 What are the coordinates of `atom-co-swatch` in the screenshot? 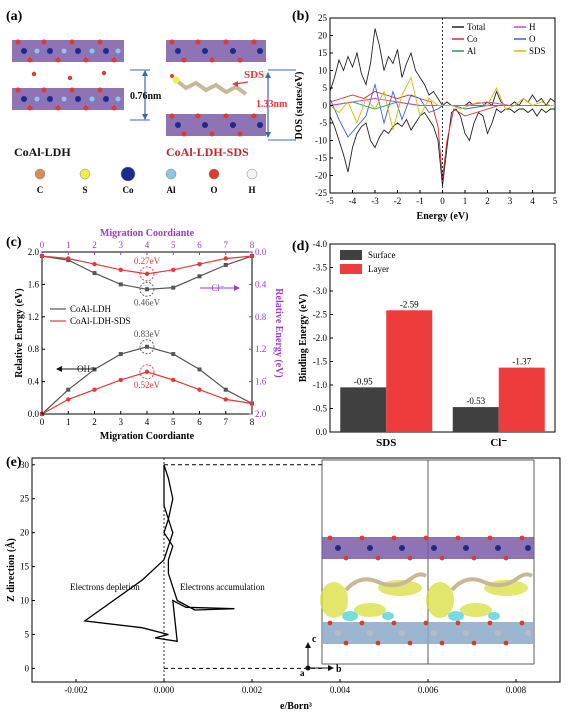 It's located at (128, 174).